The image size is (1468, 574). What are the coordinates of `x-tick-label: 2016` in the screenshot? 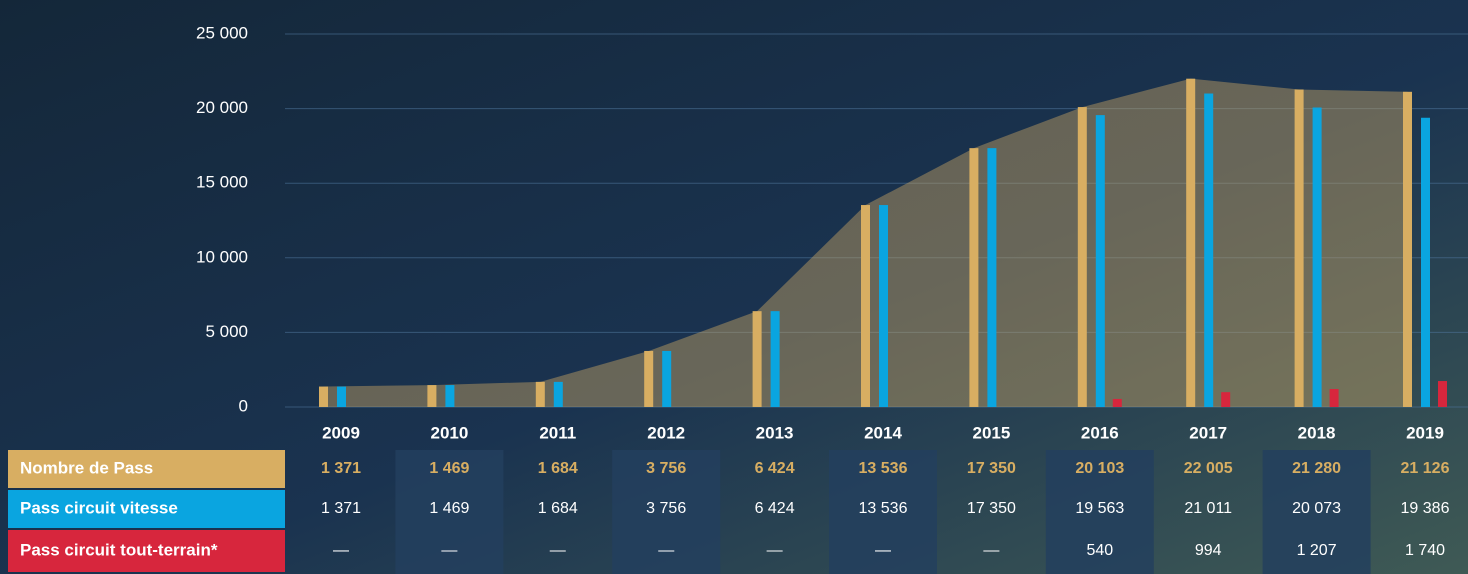 It's located at (1100, 432).